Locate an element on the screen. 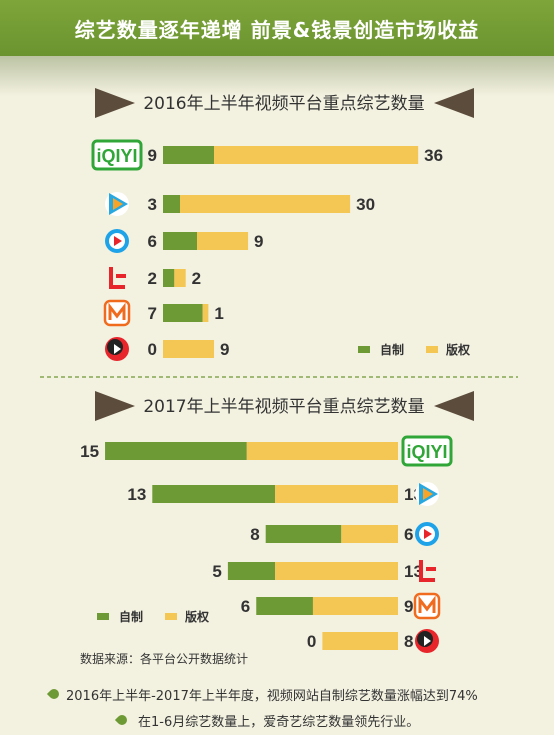 Image resolution: width=554 pixels, height=735 pixels. self-made-value-label: 3 is located at coordinates (152, 204).